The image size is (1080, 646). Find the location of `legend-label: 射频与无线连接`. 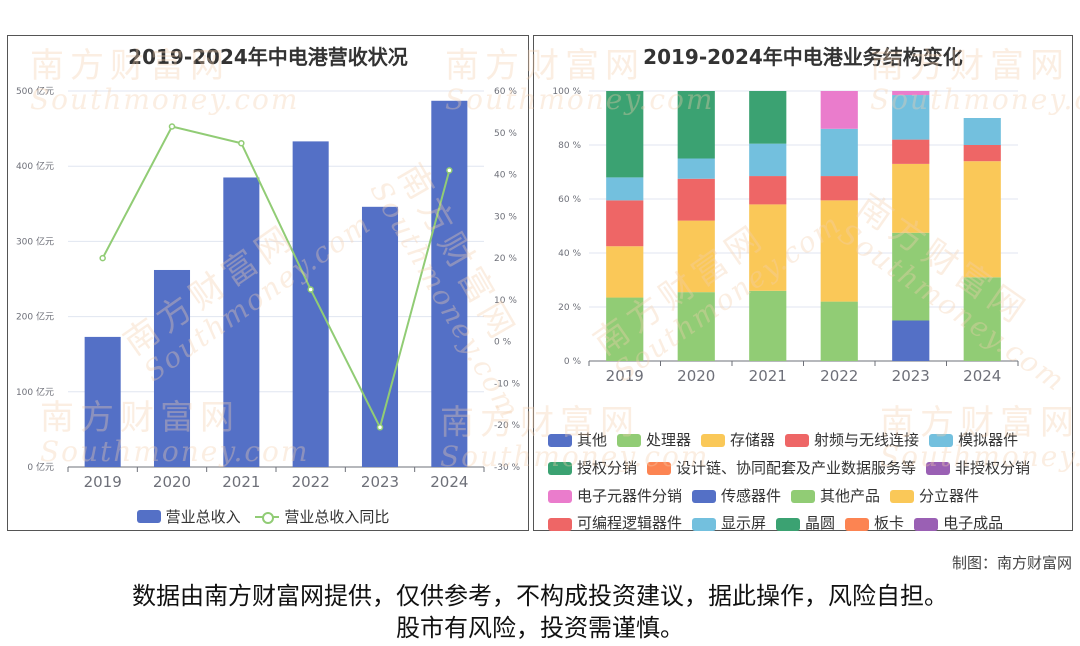

legend-label: 射频与无线连接 is located at coordinates (867, 440).